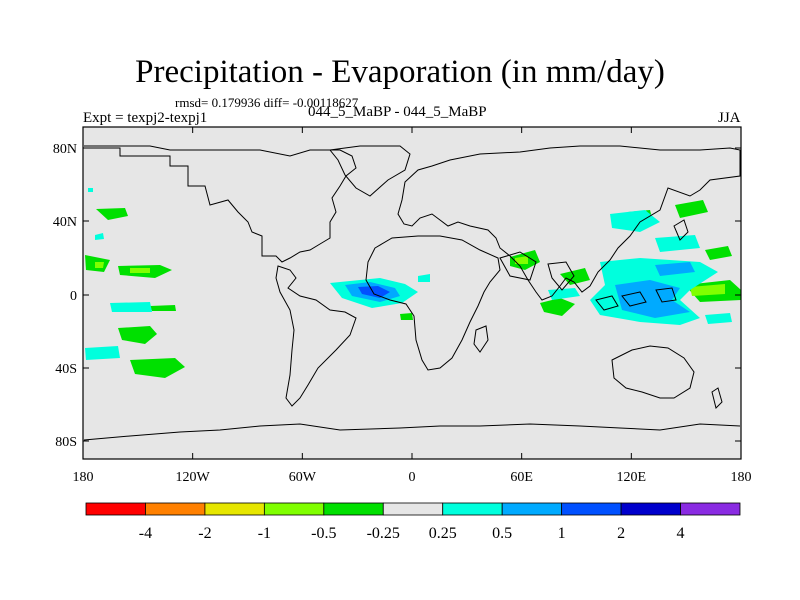  I want to click on y-tick-label: 40S, so click(66, 369).